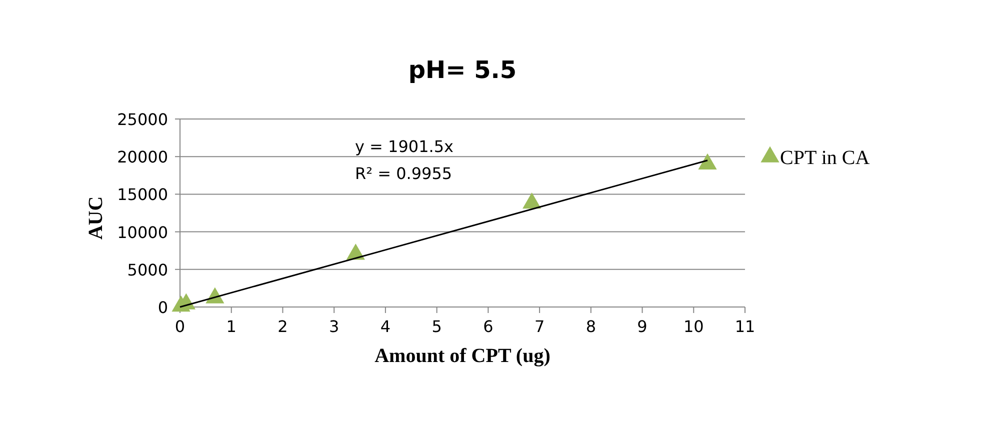 The height and width of the screenshot is (427, 981). I want to click on y-tick-label: 0, so click(163, 307).